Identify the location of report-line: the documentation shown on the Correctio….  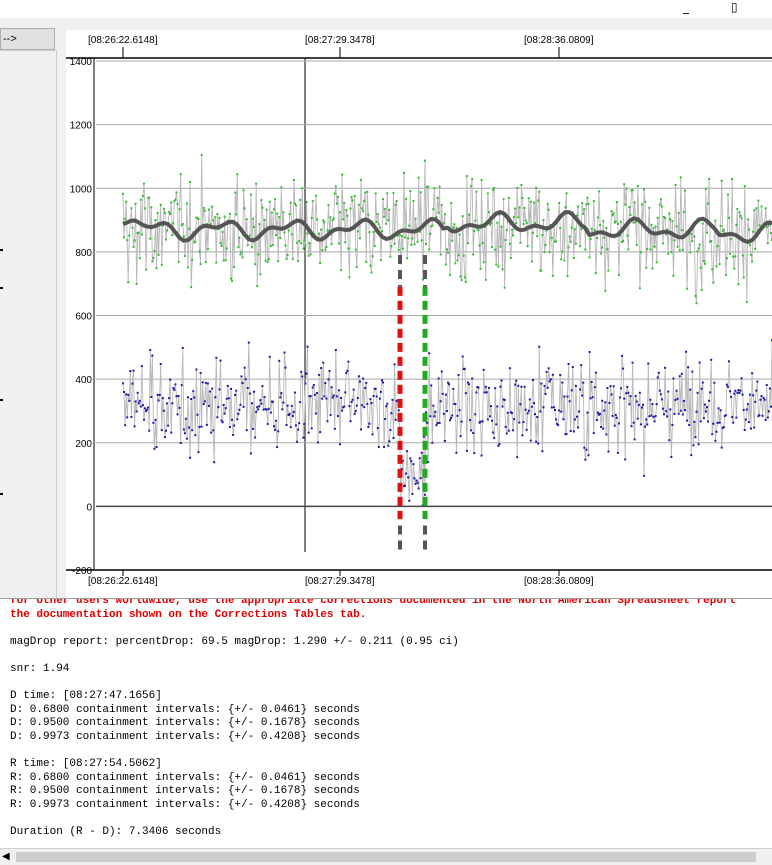
(188, 614).